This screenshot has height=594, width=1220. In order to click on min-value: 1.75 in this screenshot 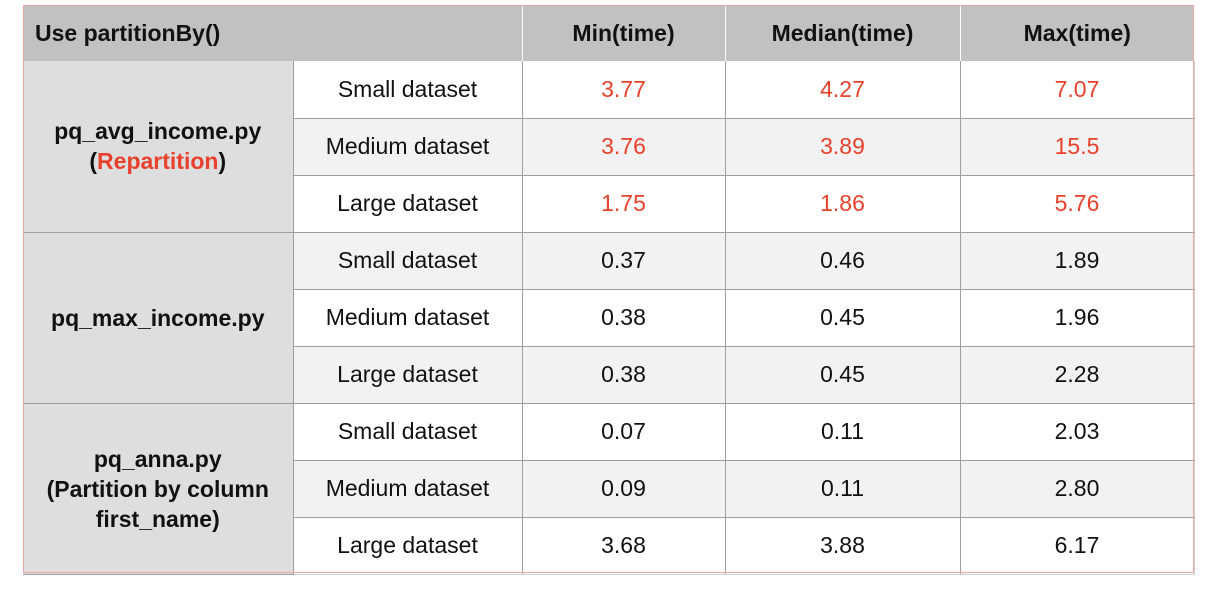, I will do `click(624, 204)`.